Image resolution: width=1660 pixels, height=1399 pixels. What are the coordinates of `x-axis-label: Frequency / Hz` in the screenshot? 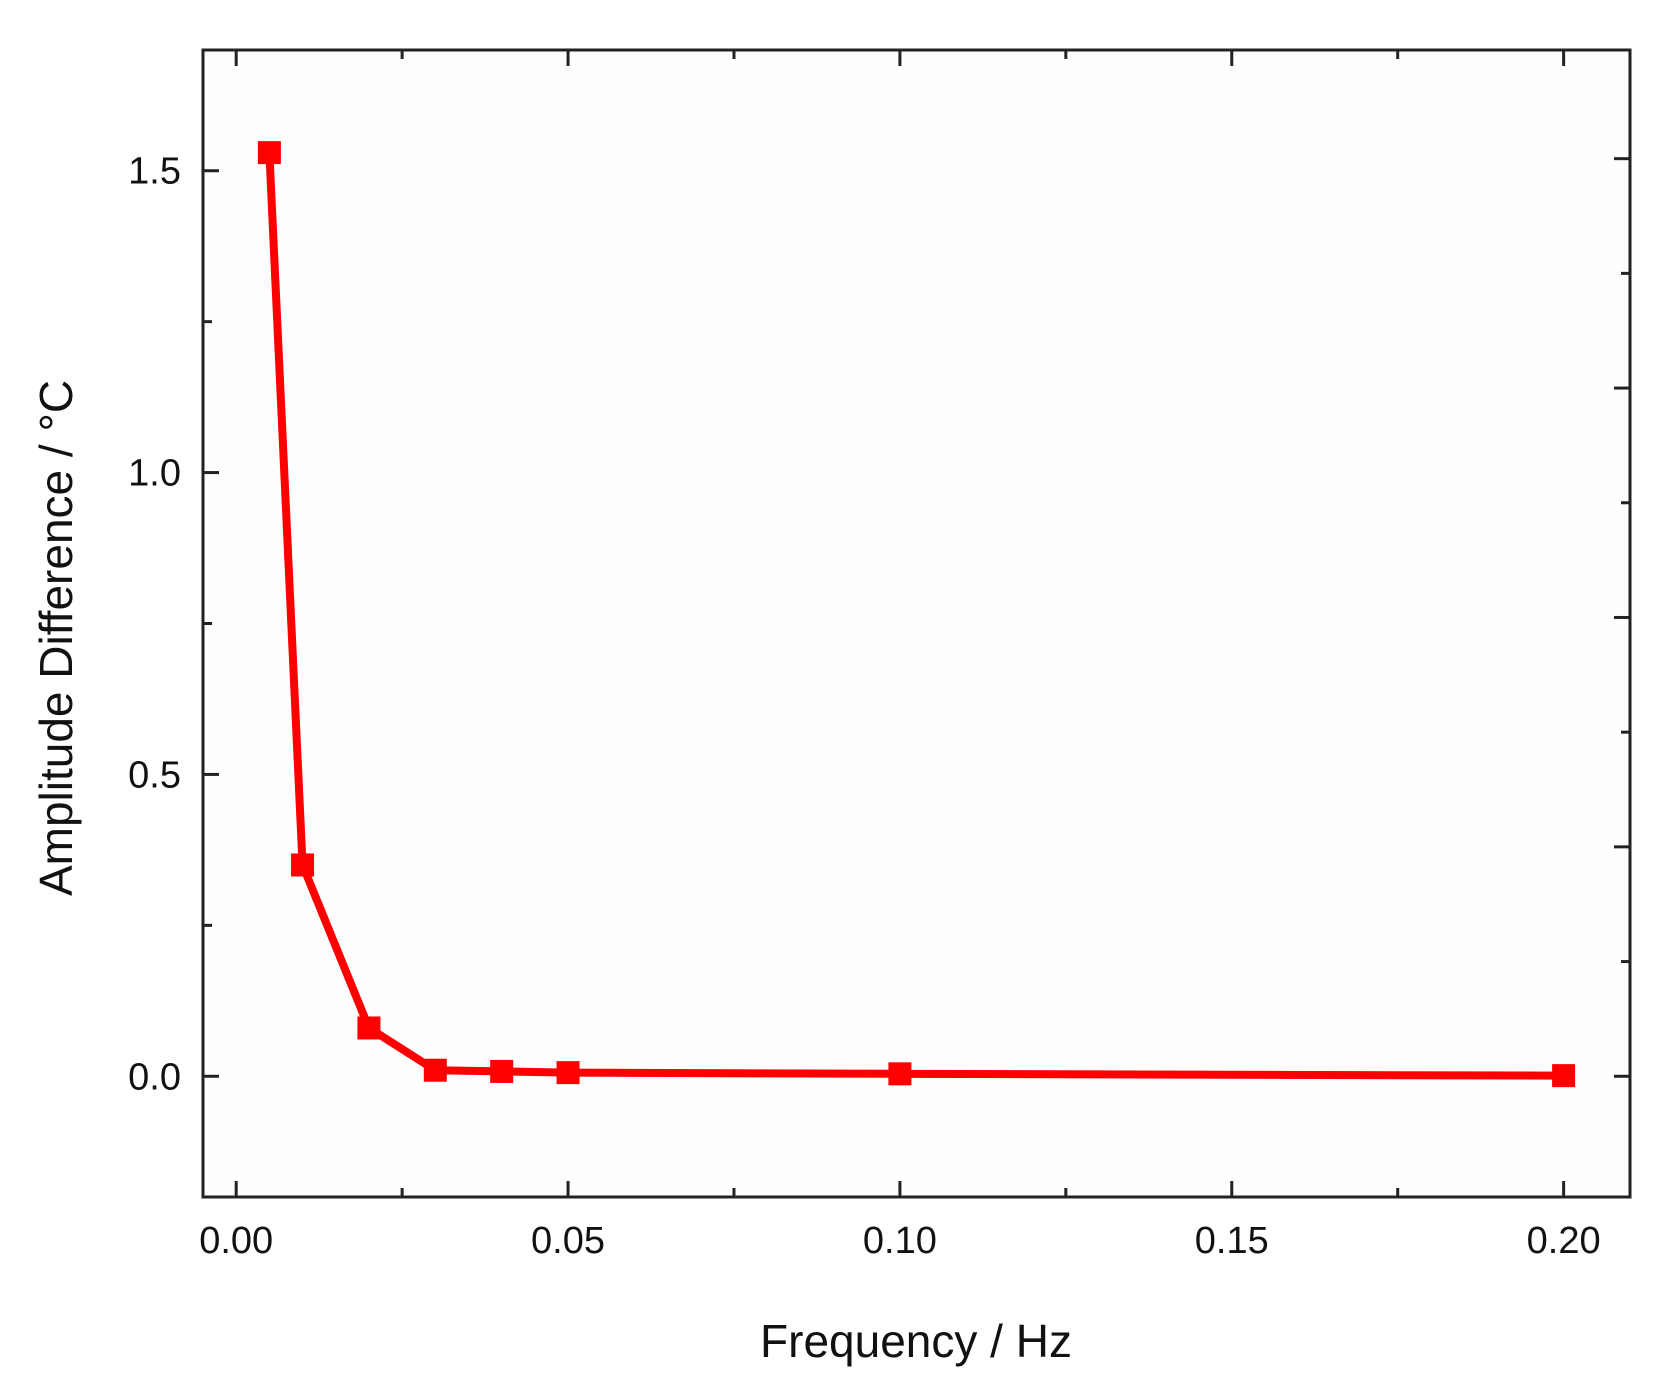 It's located at (916, 1341).